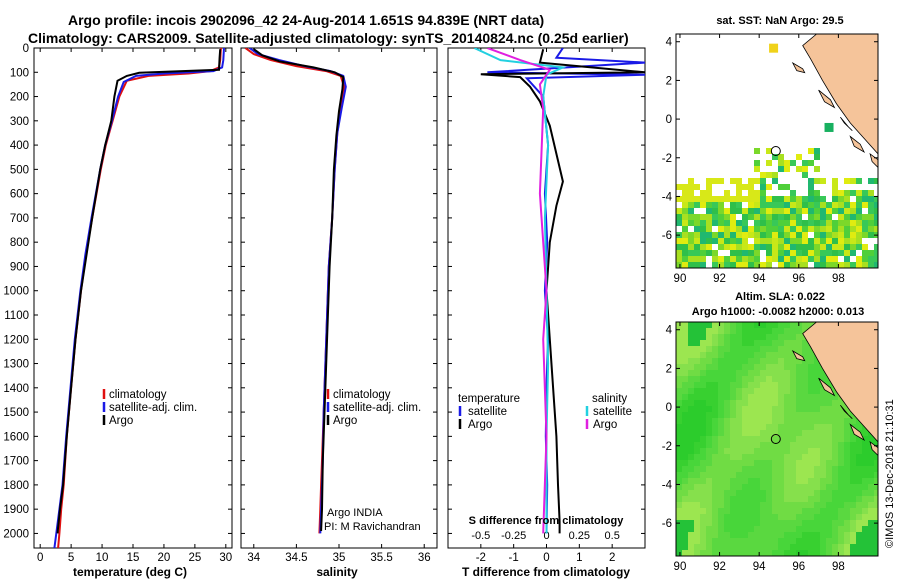 The width and height of the screenshot is (900, 580). Describe the element at coordinates (19, 170) in the screenshot. I see `y-tick-label: 500` at that location.